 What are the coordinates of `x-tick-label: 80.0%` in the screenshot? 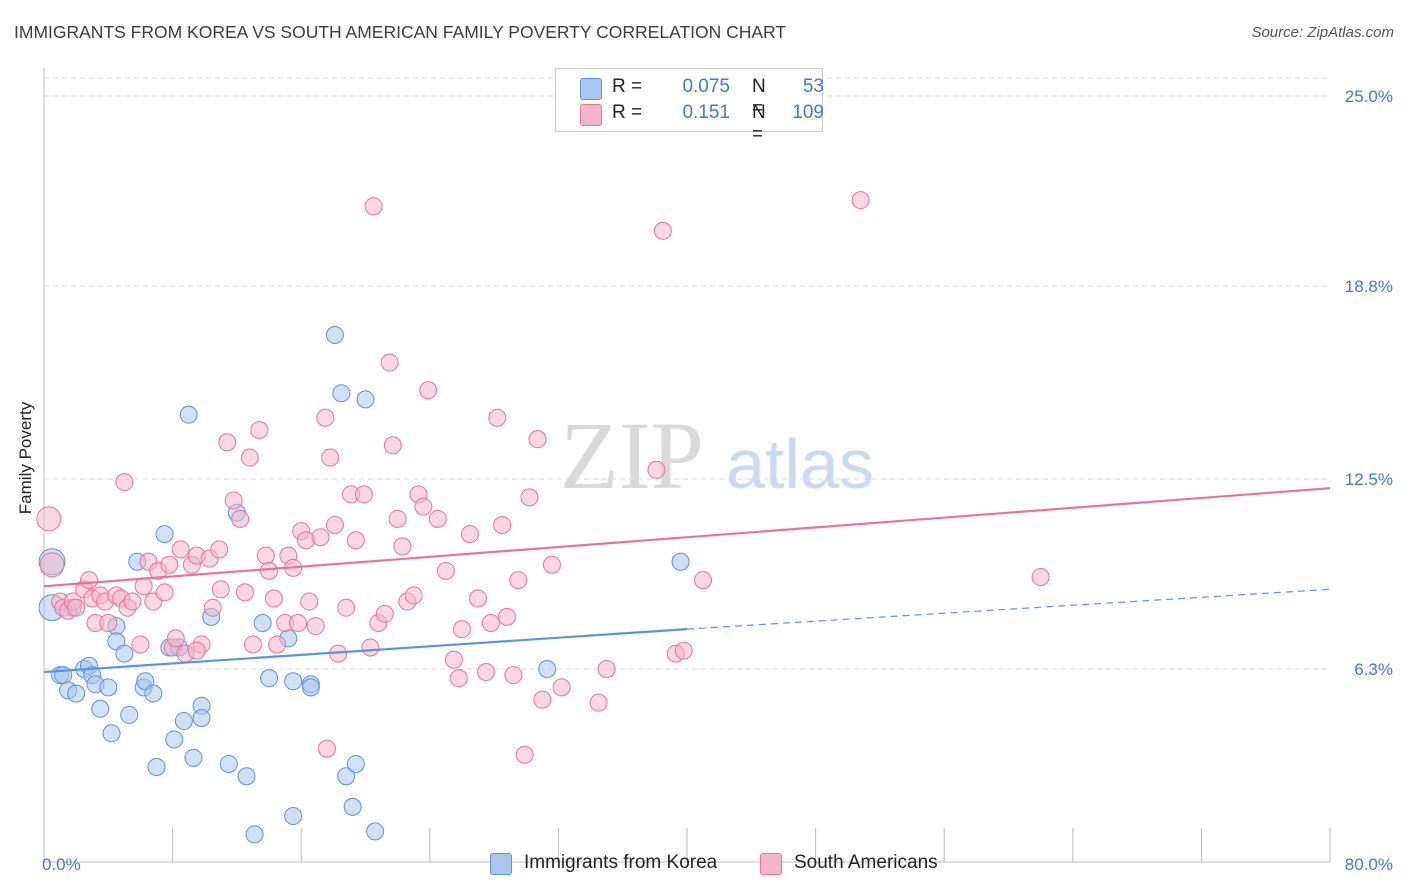 It's located at (1369, 864).